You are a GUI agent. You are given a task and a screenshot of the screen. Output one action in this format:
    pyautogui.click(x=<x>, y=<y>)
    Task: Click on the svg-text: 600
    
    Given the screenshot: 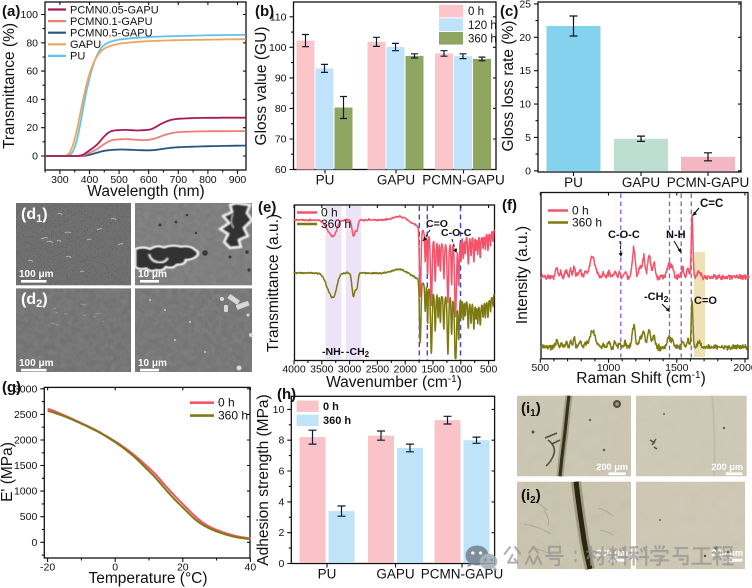 What is the action you would take?
    pyautogui.click(x=149, y=180)
    